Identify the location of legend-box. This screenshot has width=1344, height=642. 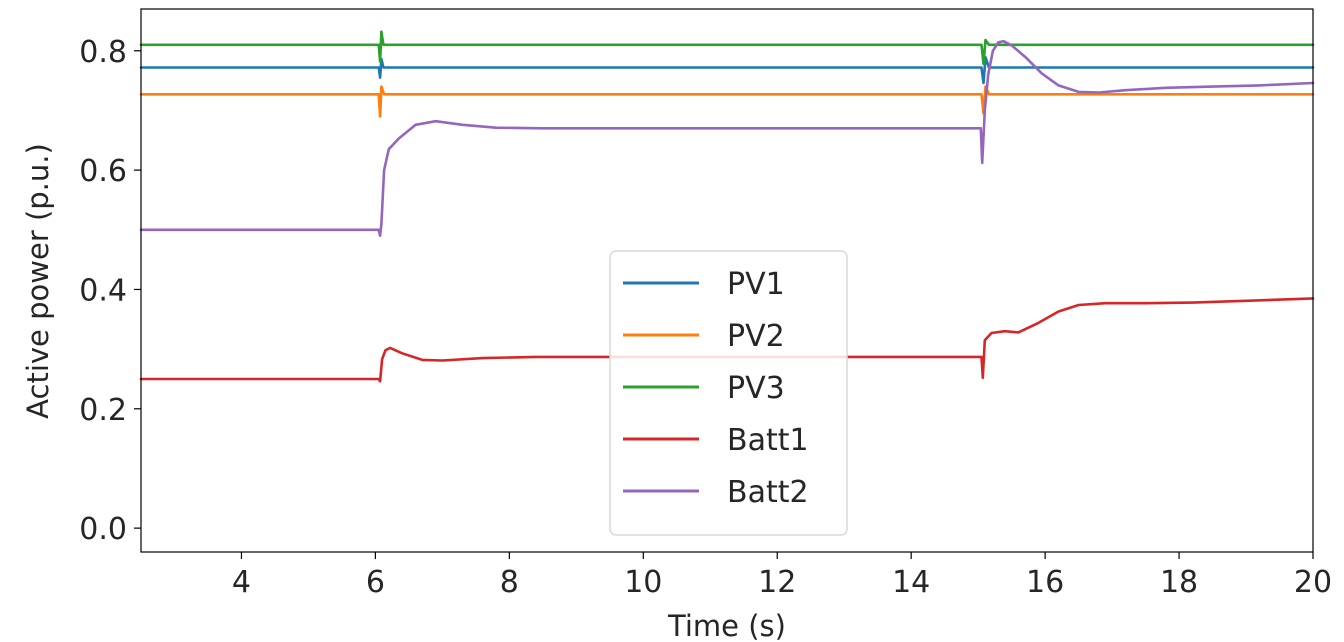
(728, 393).